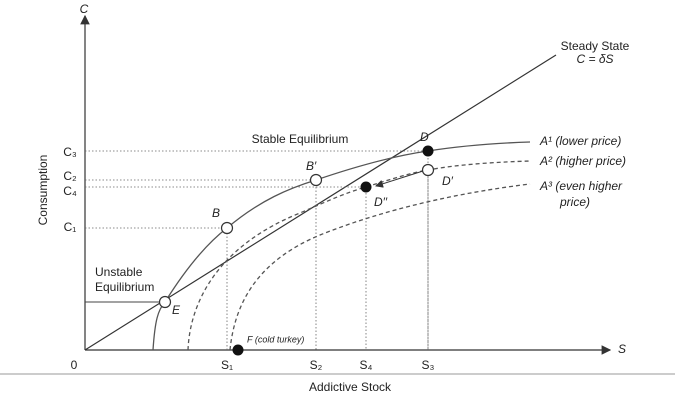 Image resolution: width=675 pixels, height=402 pixels. Describe the element at coordinates (448, 181) in the screenshot. I see `label-d-prime: D′` at that location.